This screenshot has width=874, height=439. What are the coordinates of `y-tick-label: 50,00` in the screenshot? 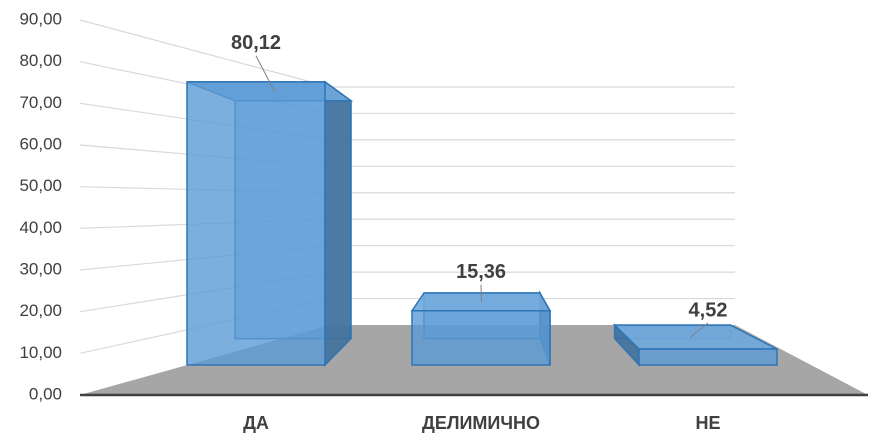 It's located at (40, 185).